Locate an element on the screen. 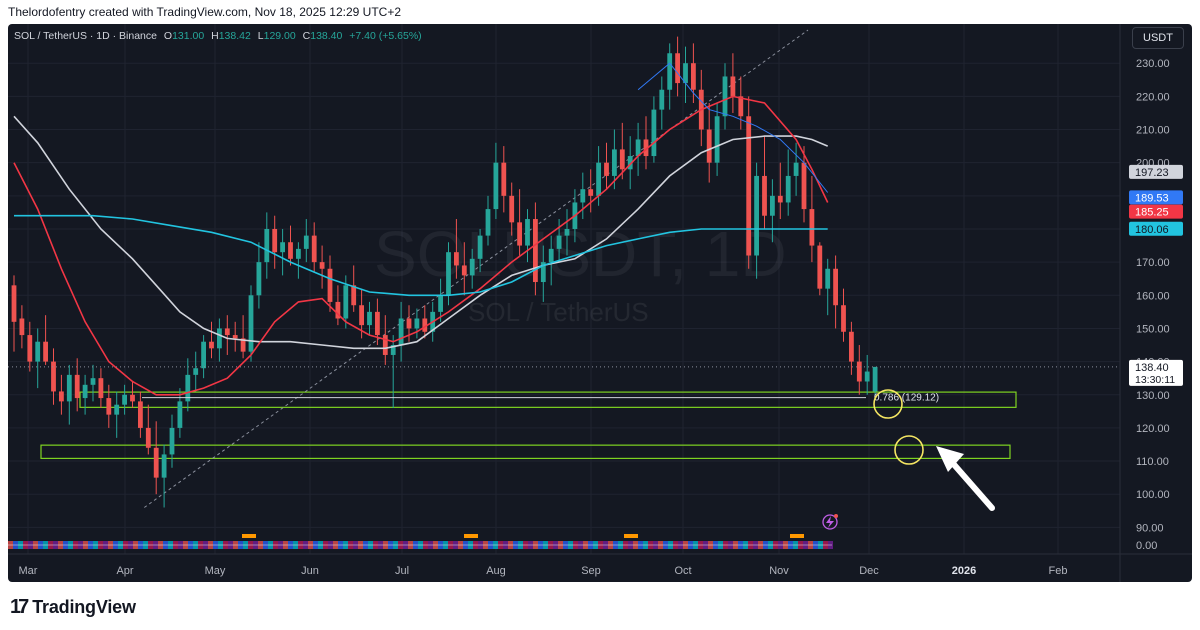 The image size is (1200, 630). price-label: 185.25 is located at coordinates (1156, 211).